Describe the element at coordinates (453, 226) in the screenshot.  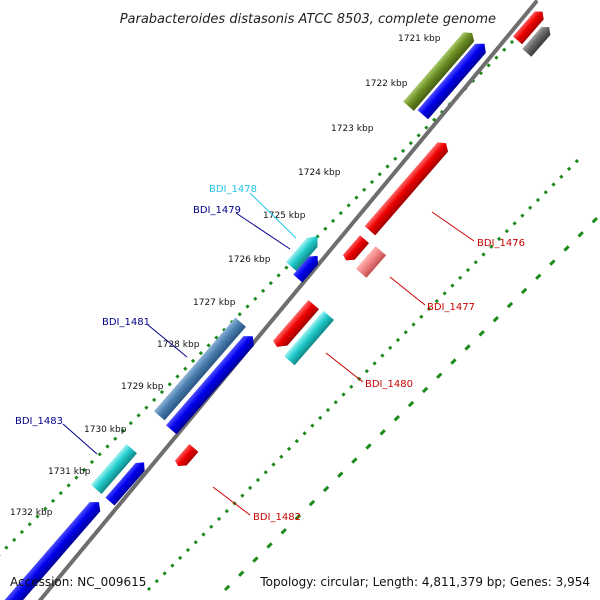
I see `leader-bdi1476` at that location.